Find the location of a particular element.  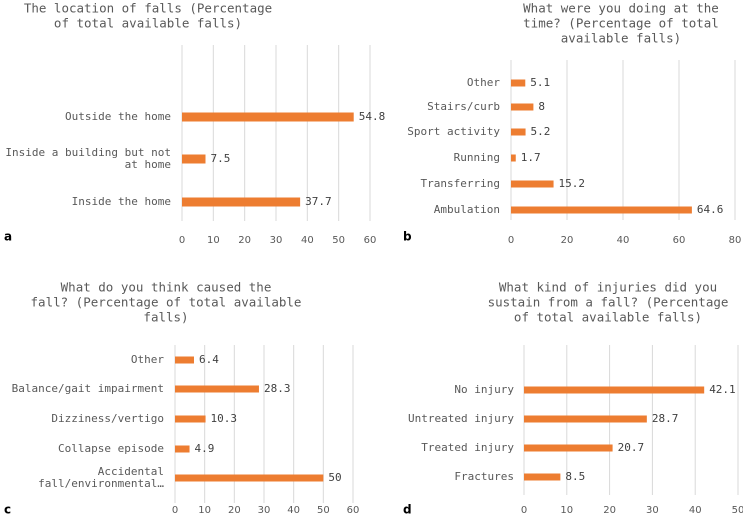

chart-b-category-label: Transferring is located at coordinates (460, 183).